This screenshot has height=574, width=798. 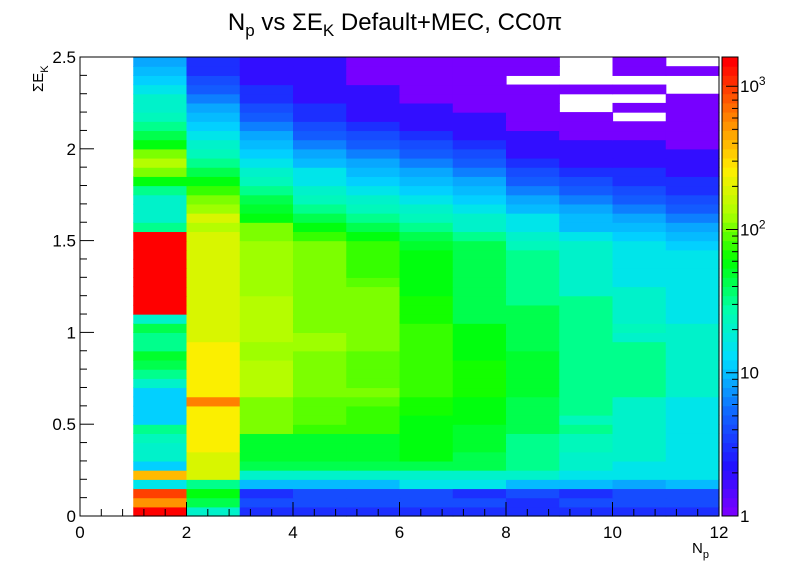 I want to click on x-tick-label: 12, so click(x=719, y=532).